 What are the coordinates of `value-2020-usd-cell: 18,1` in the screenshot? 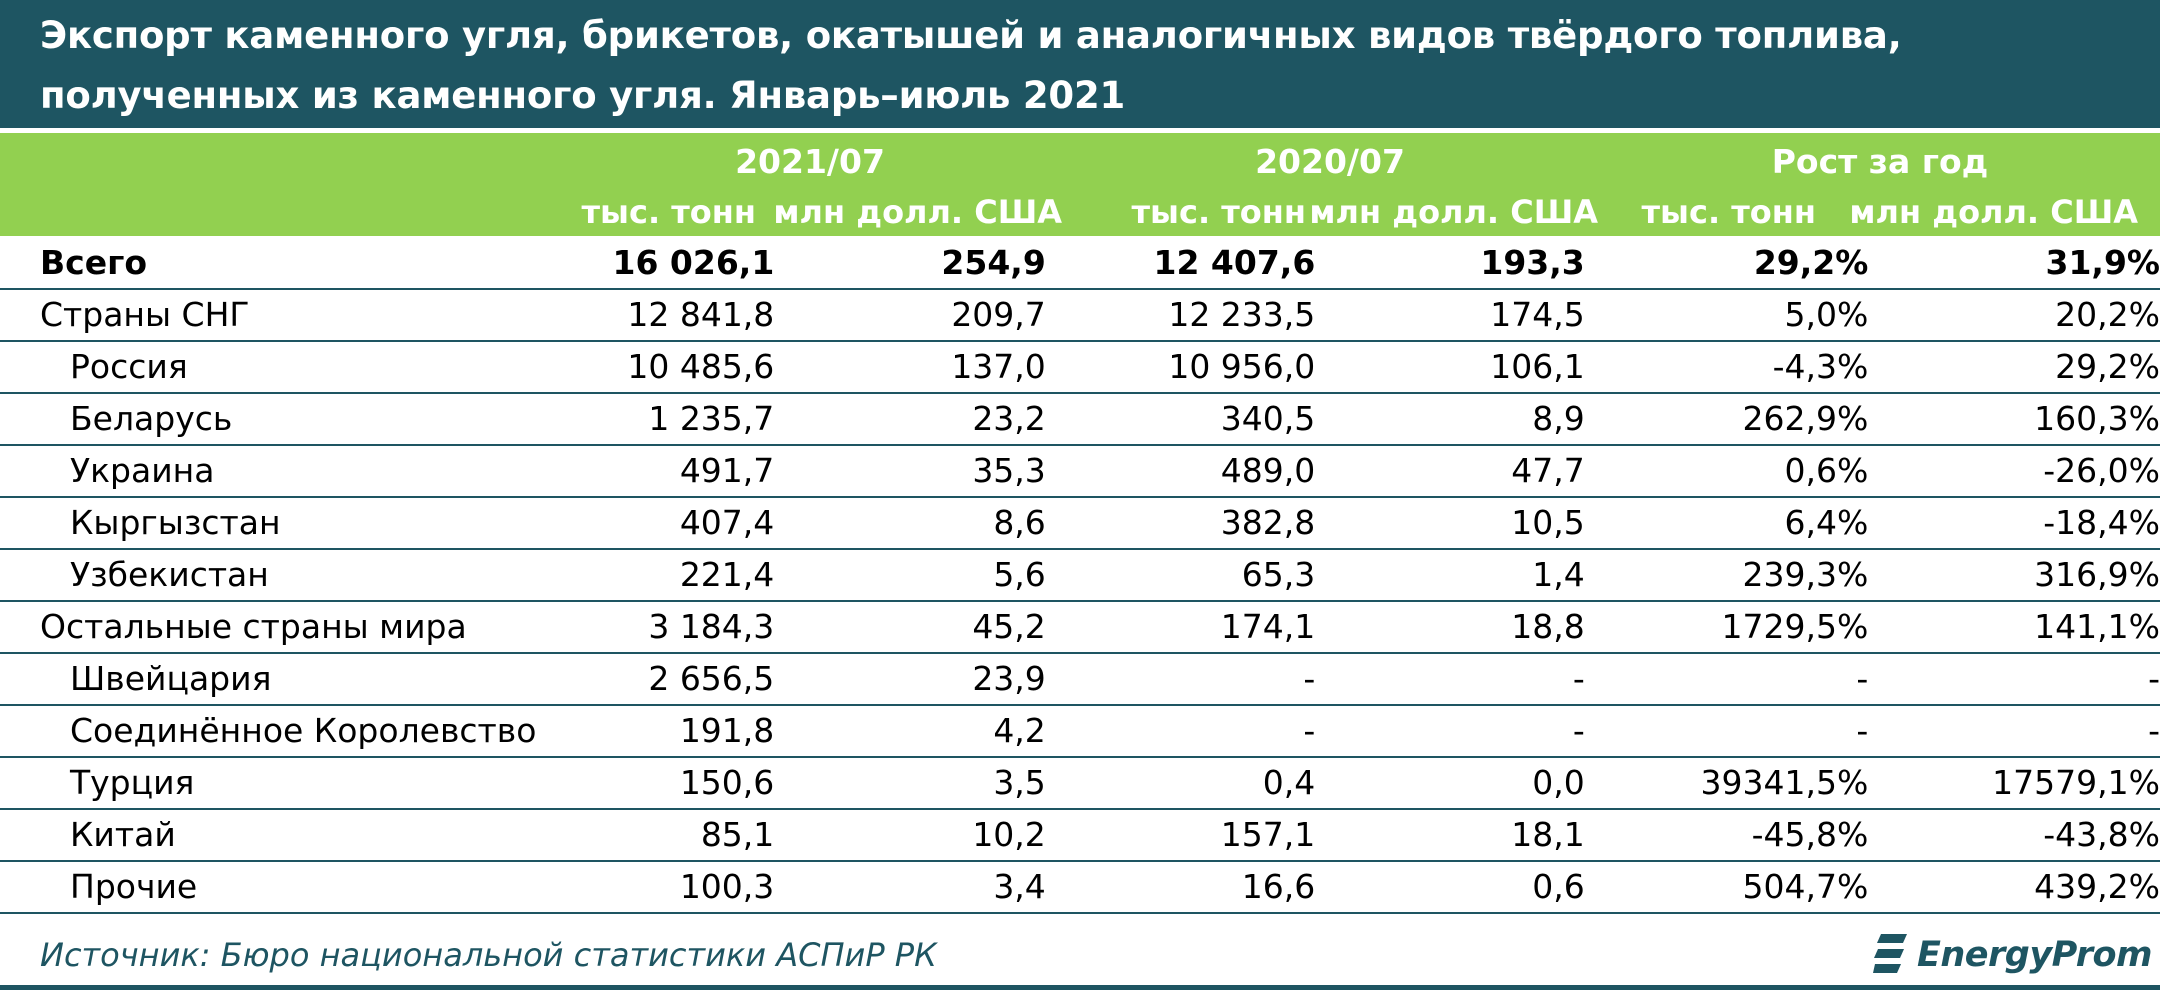 It's located at (1450, 835).